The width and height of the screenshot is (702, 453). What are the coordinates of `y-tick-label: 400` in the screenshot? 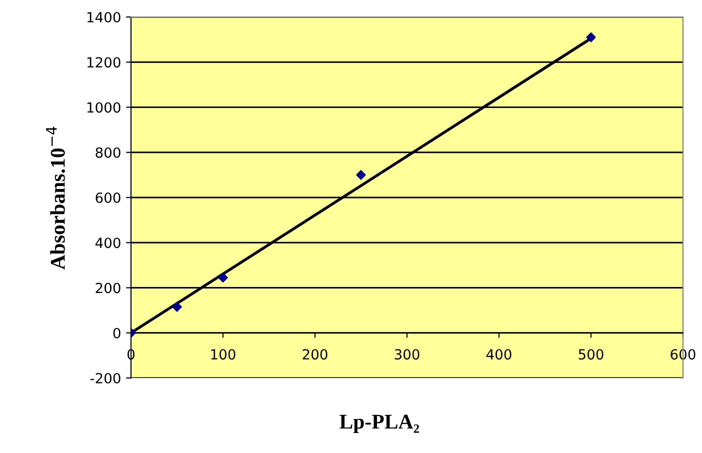 It's located at (107, 243).